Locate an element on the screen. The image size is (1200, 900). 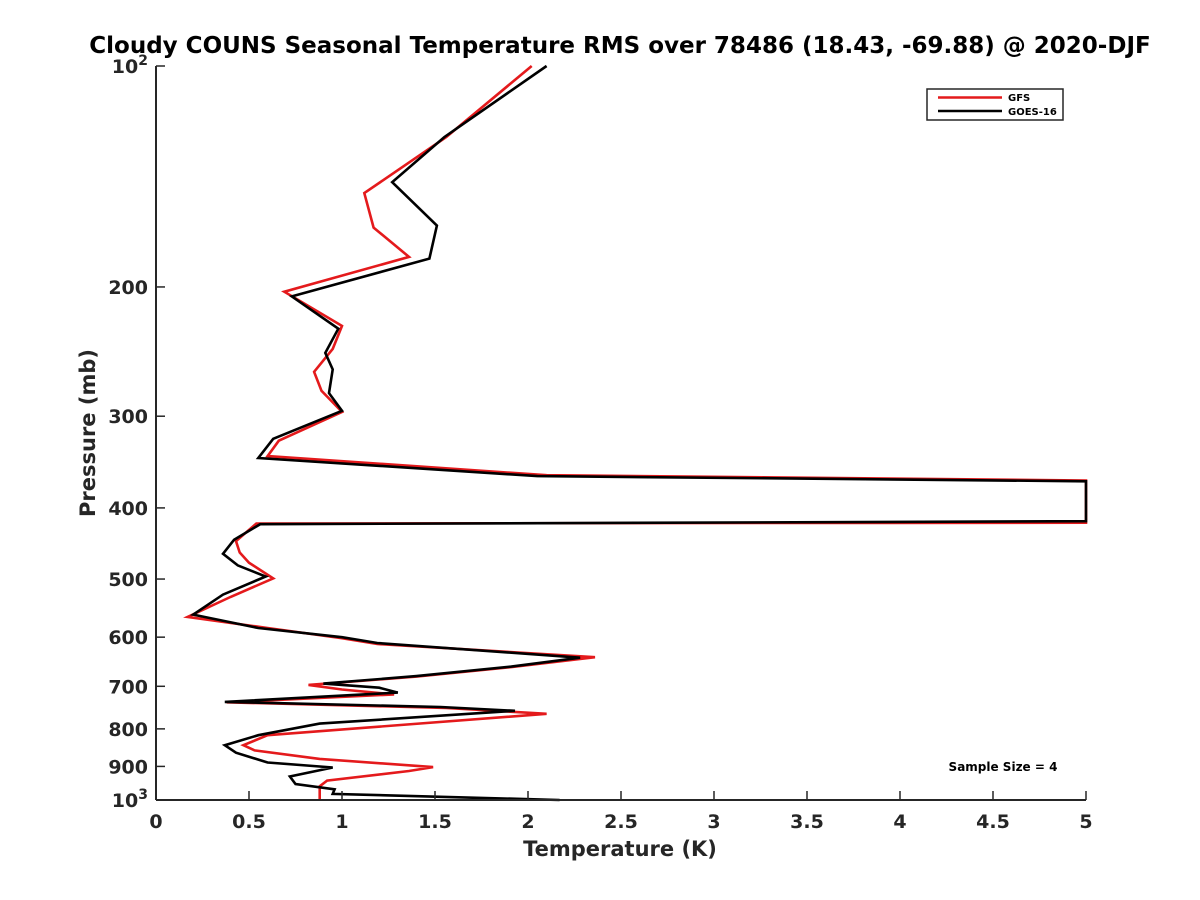
y-tick-label: 600 is located at coordinates (128, 638).